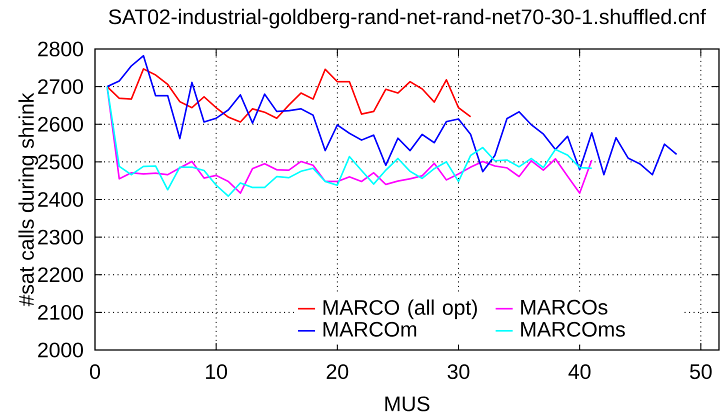  What do you see at coordinates (337, 372) in the screenshot?
I see `x-tick-label: 20` at bounding box center [337, 372].